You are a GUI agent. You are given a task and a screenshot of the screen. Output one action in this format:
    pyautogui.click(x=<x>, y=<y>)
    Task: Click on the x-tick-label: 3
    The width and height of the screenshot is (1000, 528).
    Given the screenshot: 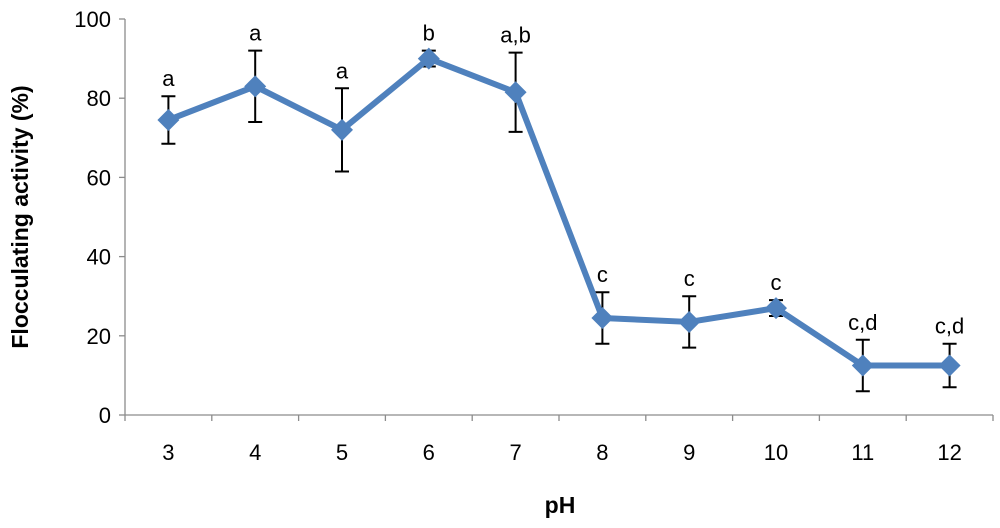 What is the action you would take?
    pyautogui.click(x=168, y=452)
    